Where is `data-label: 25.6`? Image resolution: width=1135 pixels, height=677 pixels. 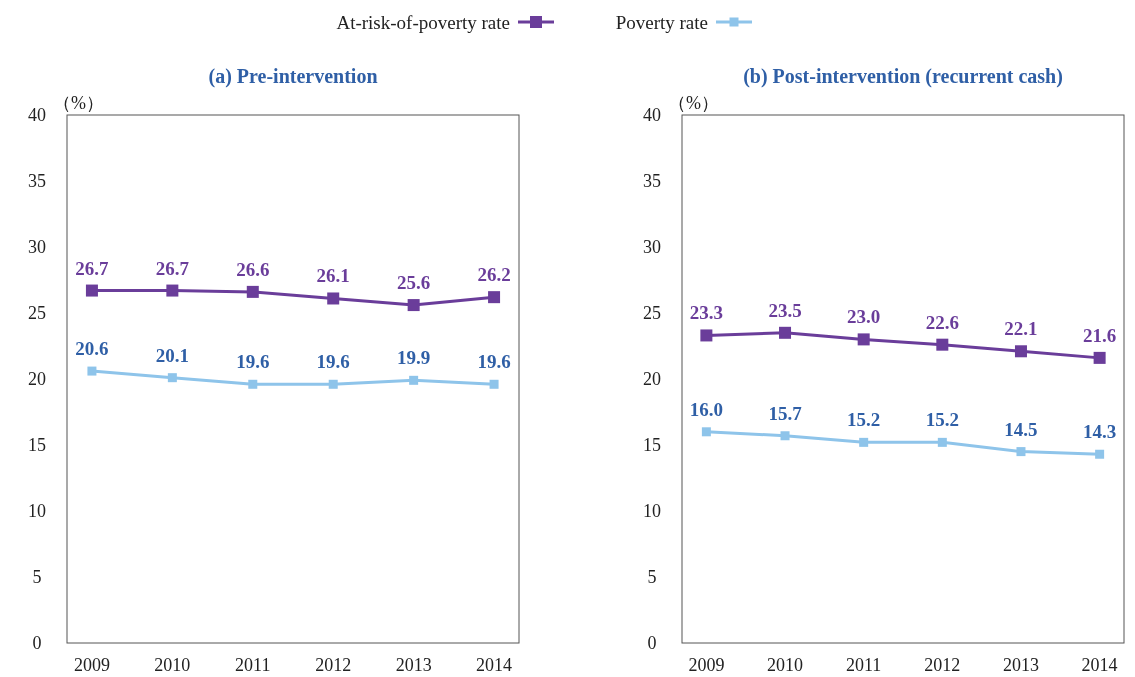
data-label: 25.6 is located at coordinates (414, 283).